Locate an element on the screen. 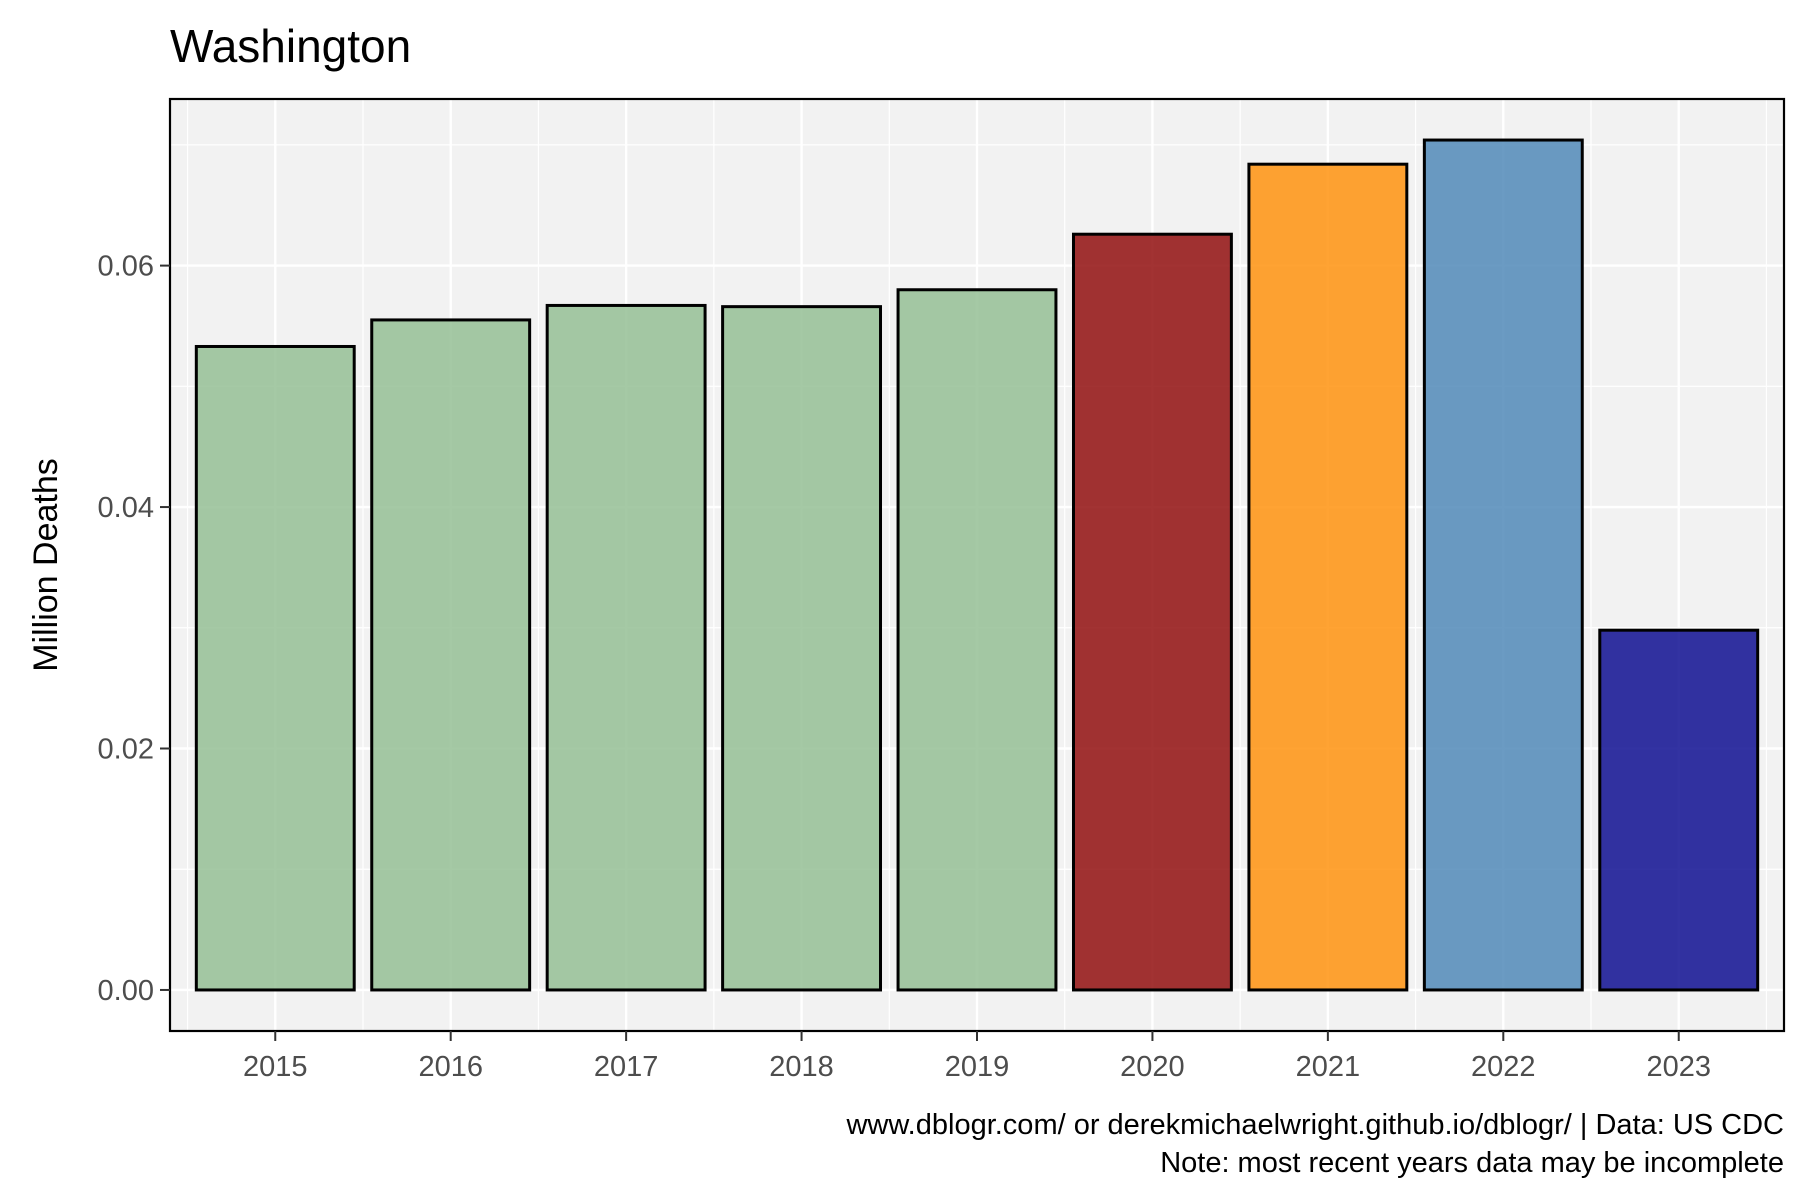 Image resolution: width=1800 pixels, height=1200 pixels. x-tick-label: 2019 is located at coordinates (977, 1067).